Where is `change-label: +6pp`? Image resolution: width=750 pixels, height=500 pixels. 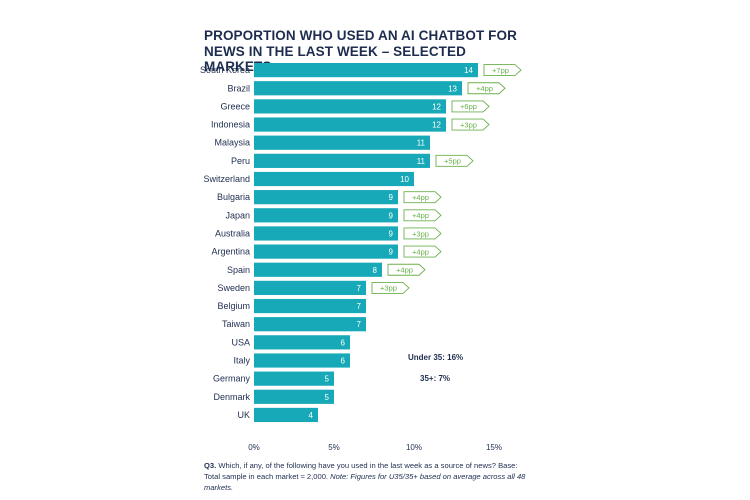
change-label: +6pp is located at coordinates (468, 106).